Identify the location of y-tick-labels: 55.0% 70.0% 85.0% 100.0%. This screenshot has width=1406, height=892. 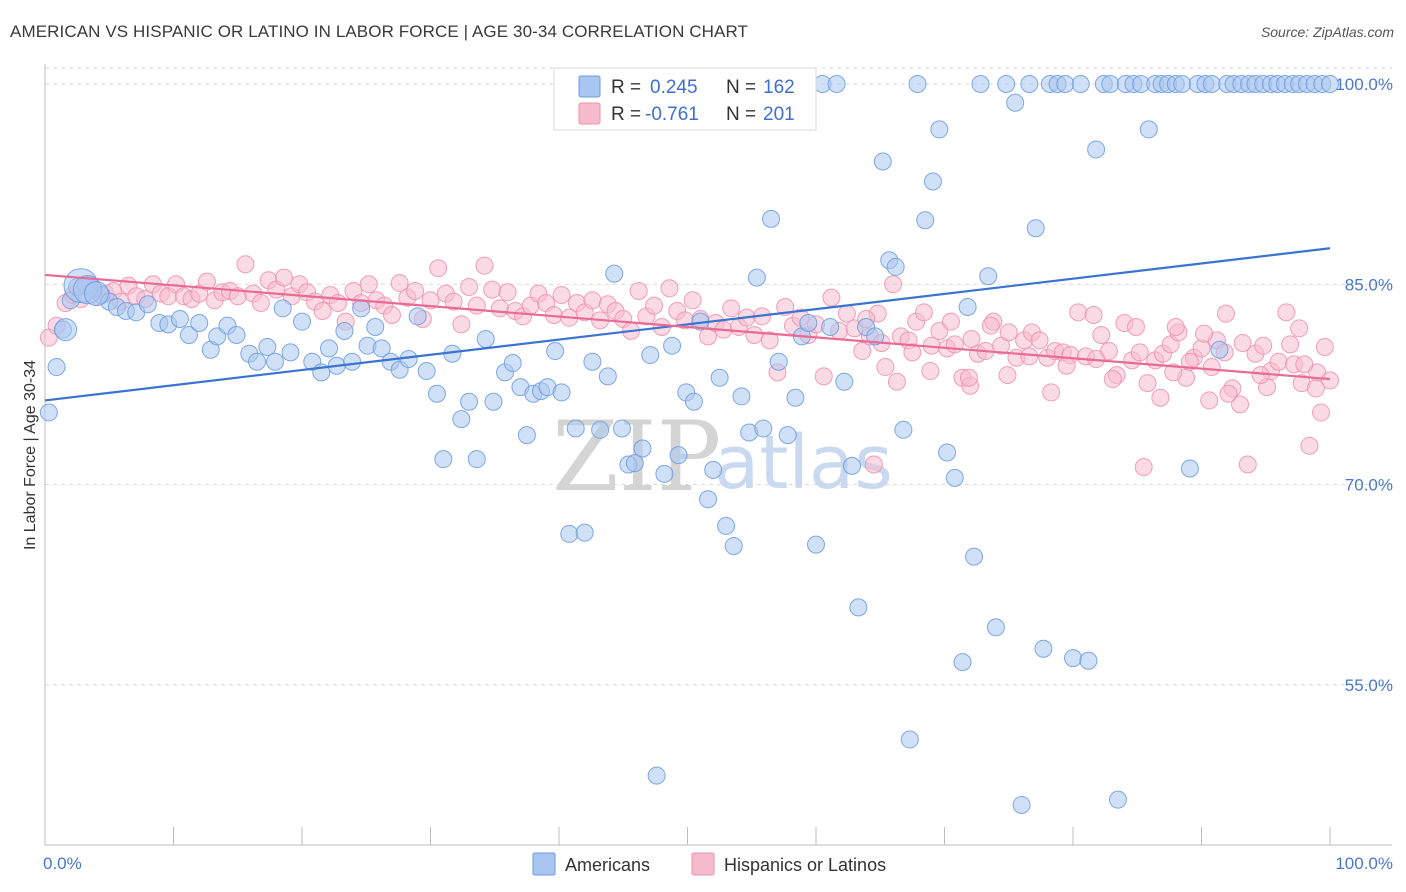
(1364, 385).